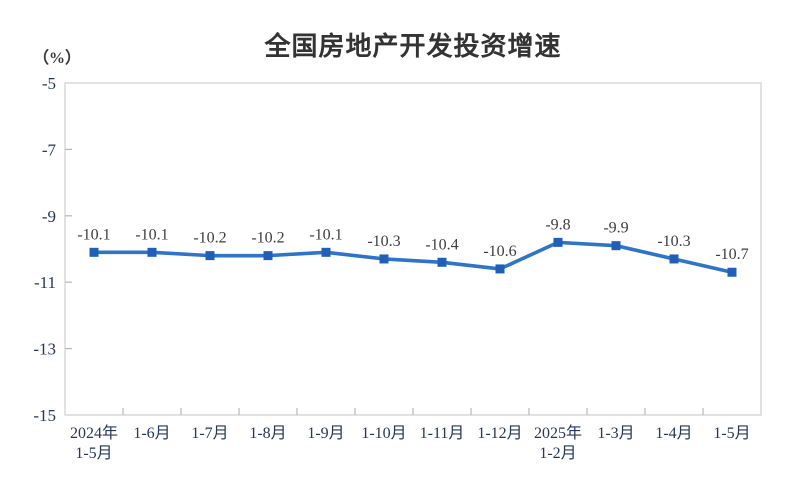  I want to click on x-tick-label: 2025年, so click(558, 433).